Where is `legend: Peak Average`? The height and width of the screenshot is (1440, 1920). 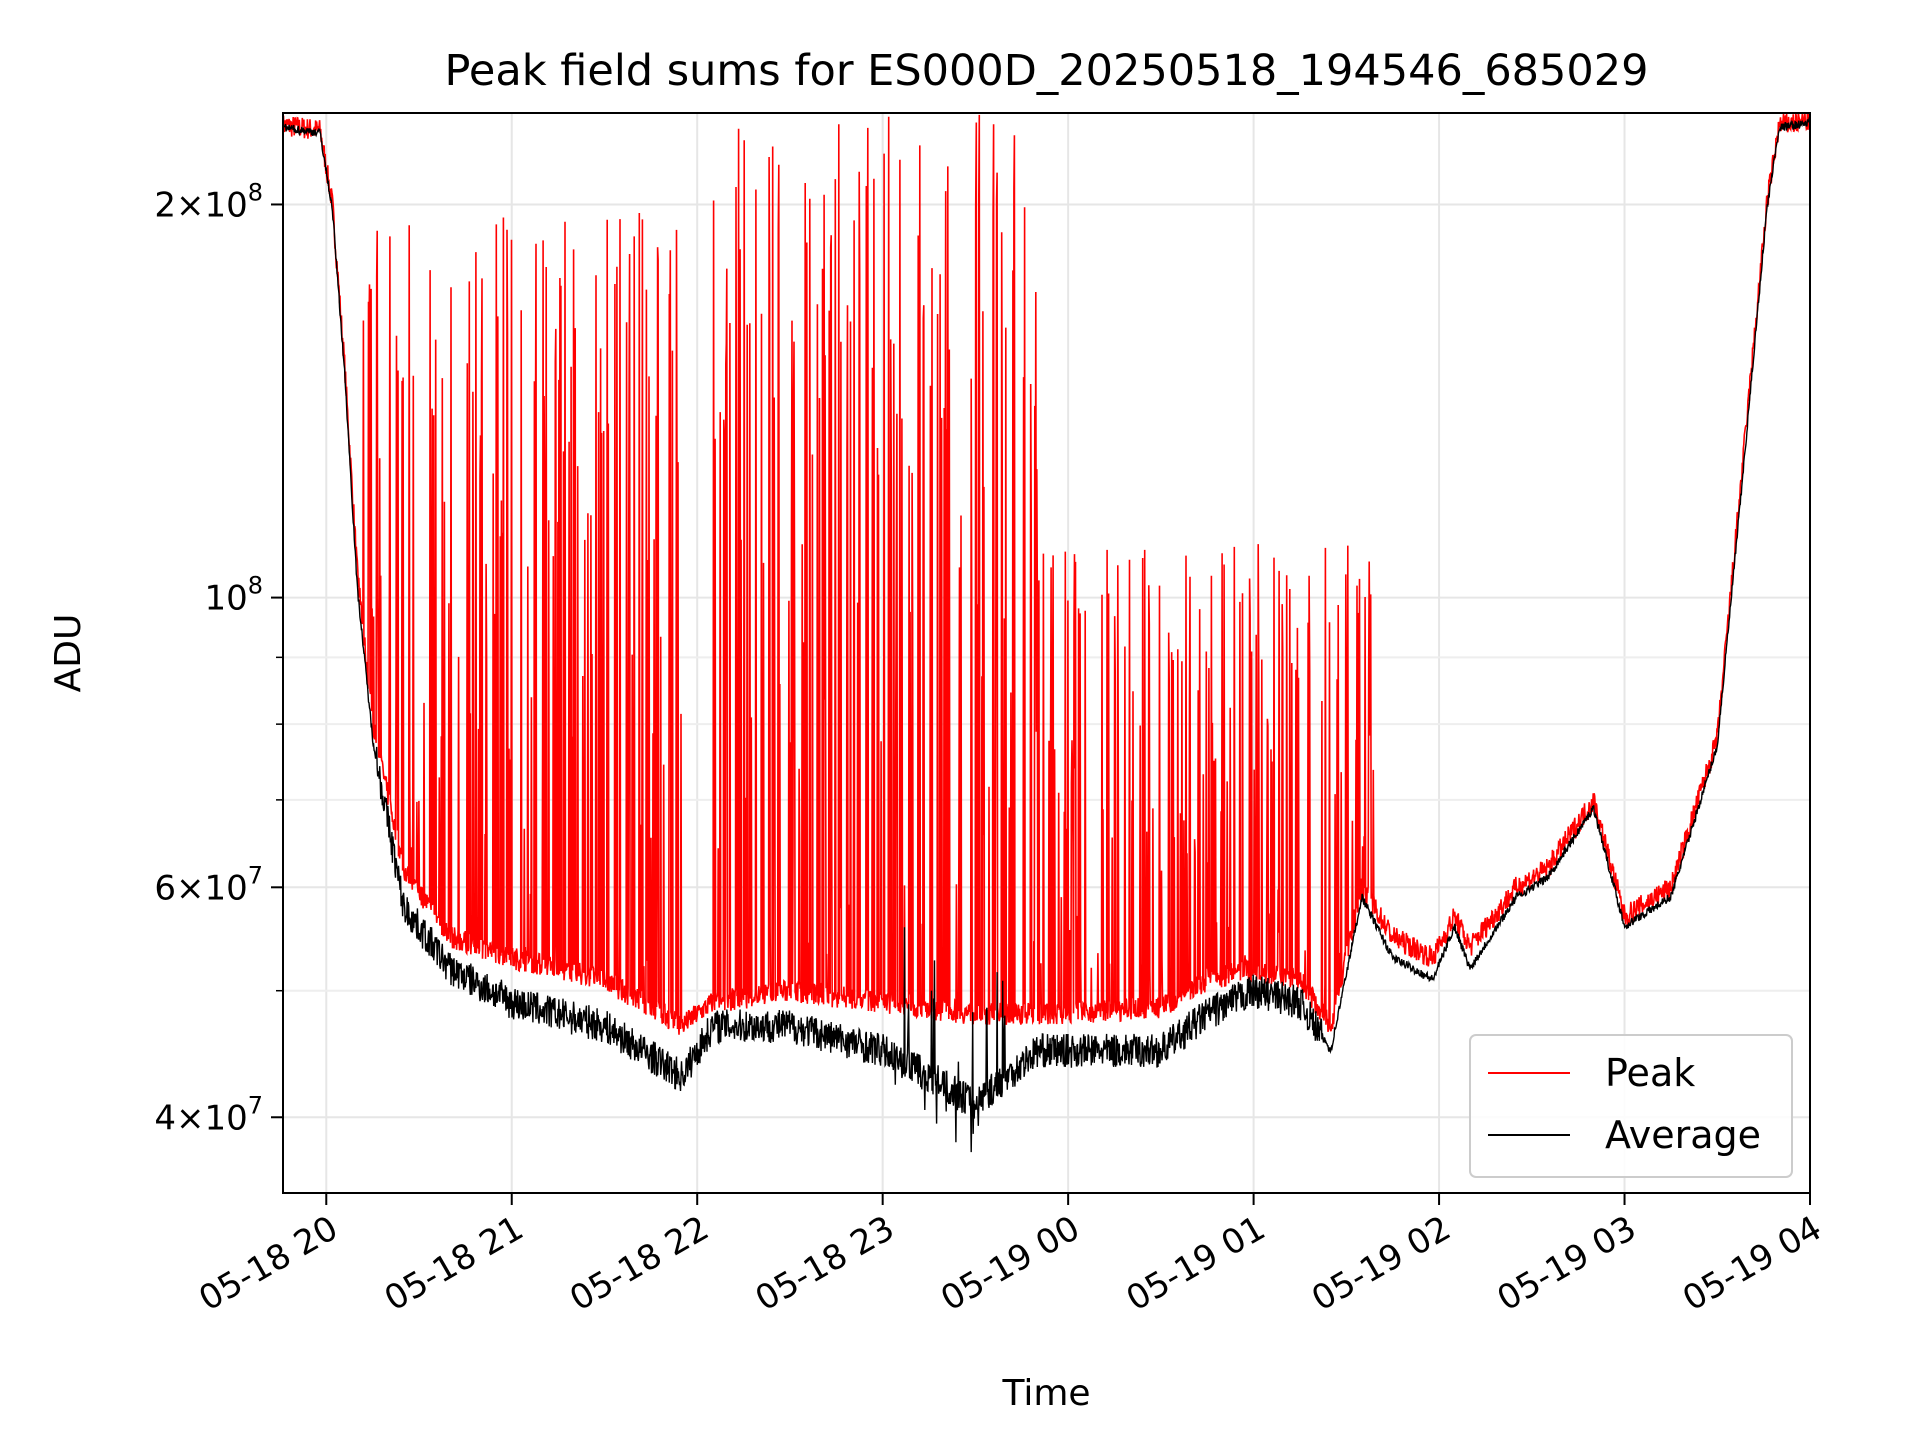 legend: Peak Average is located at coordinates (1631, 1106).